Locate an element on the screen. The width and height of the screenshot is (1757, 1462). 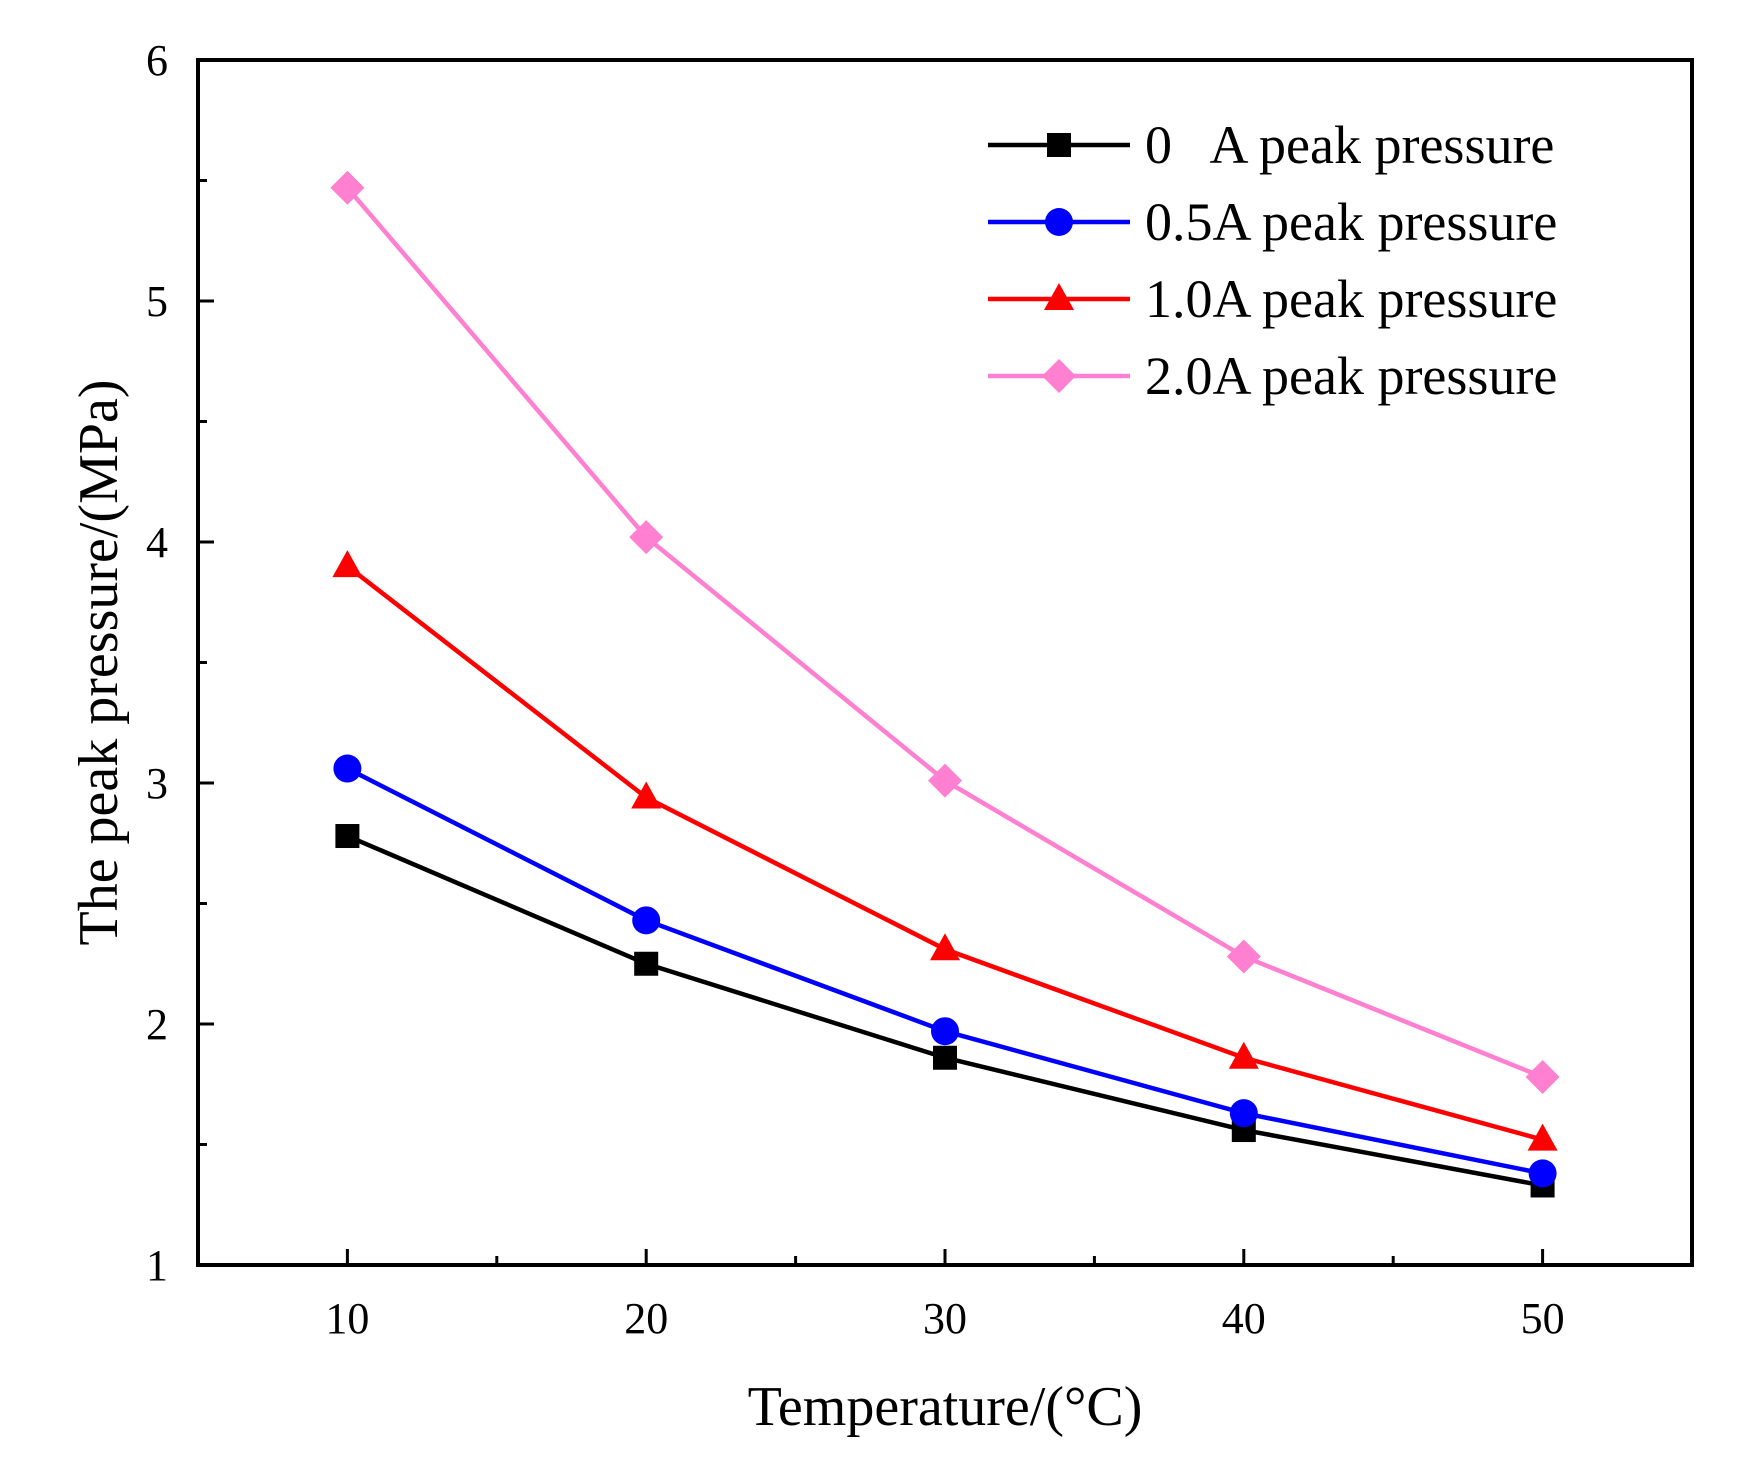
x-tick-label: 50 is located at coordinates (1543, 1318).